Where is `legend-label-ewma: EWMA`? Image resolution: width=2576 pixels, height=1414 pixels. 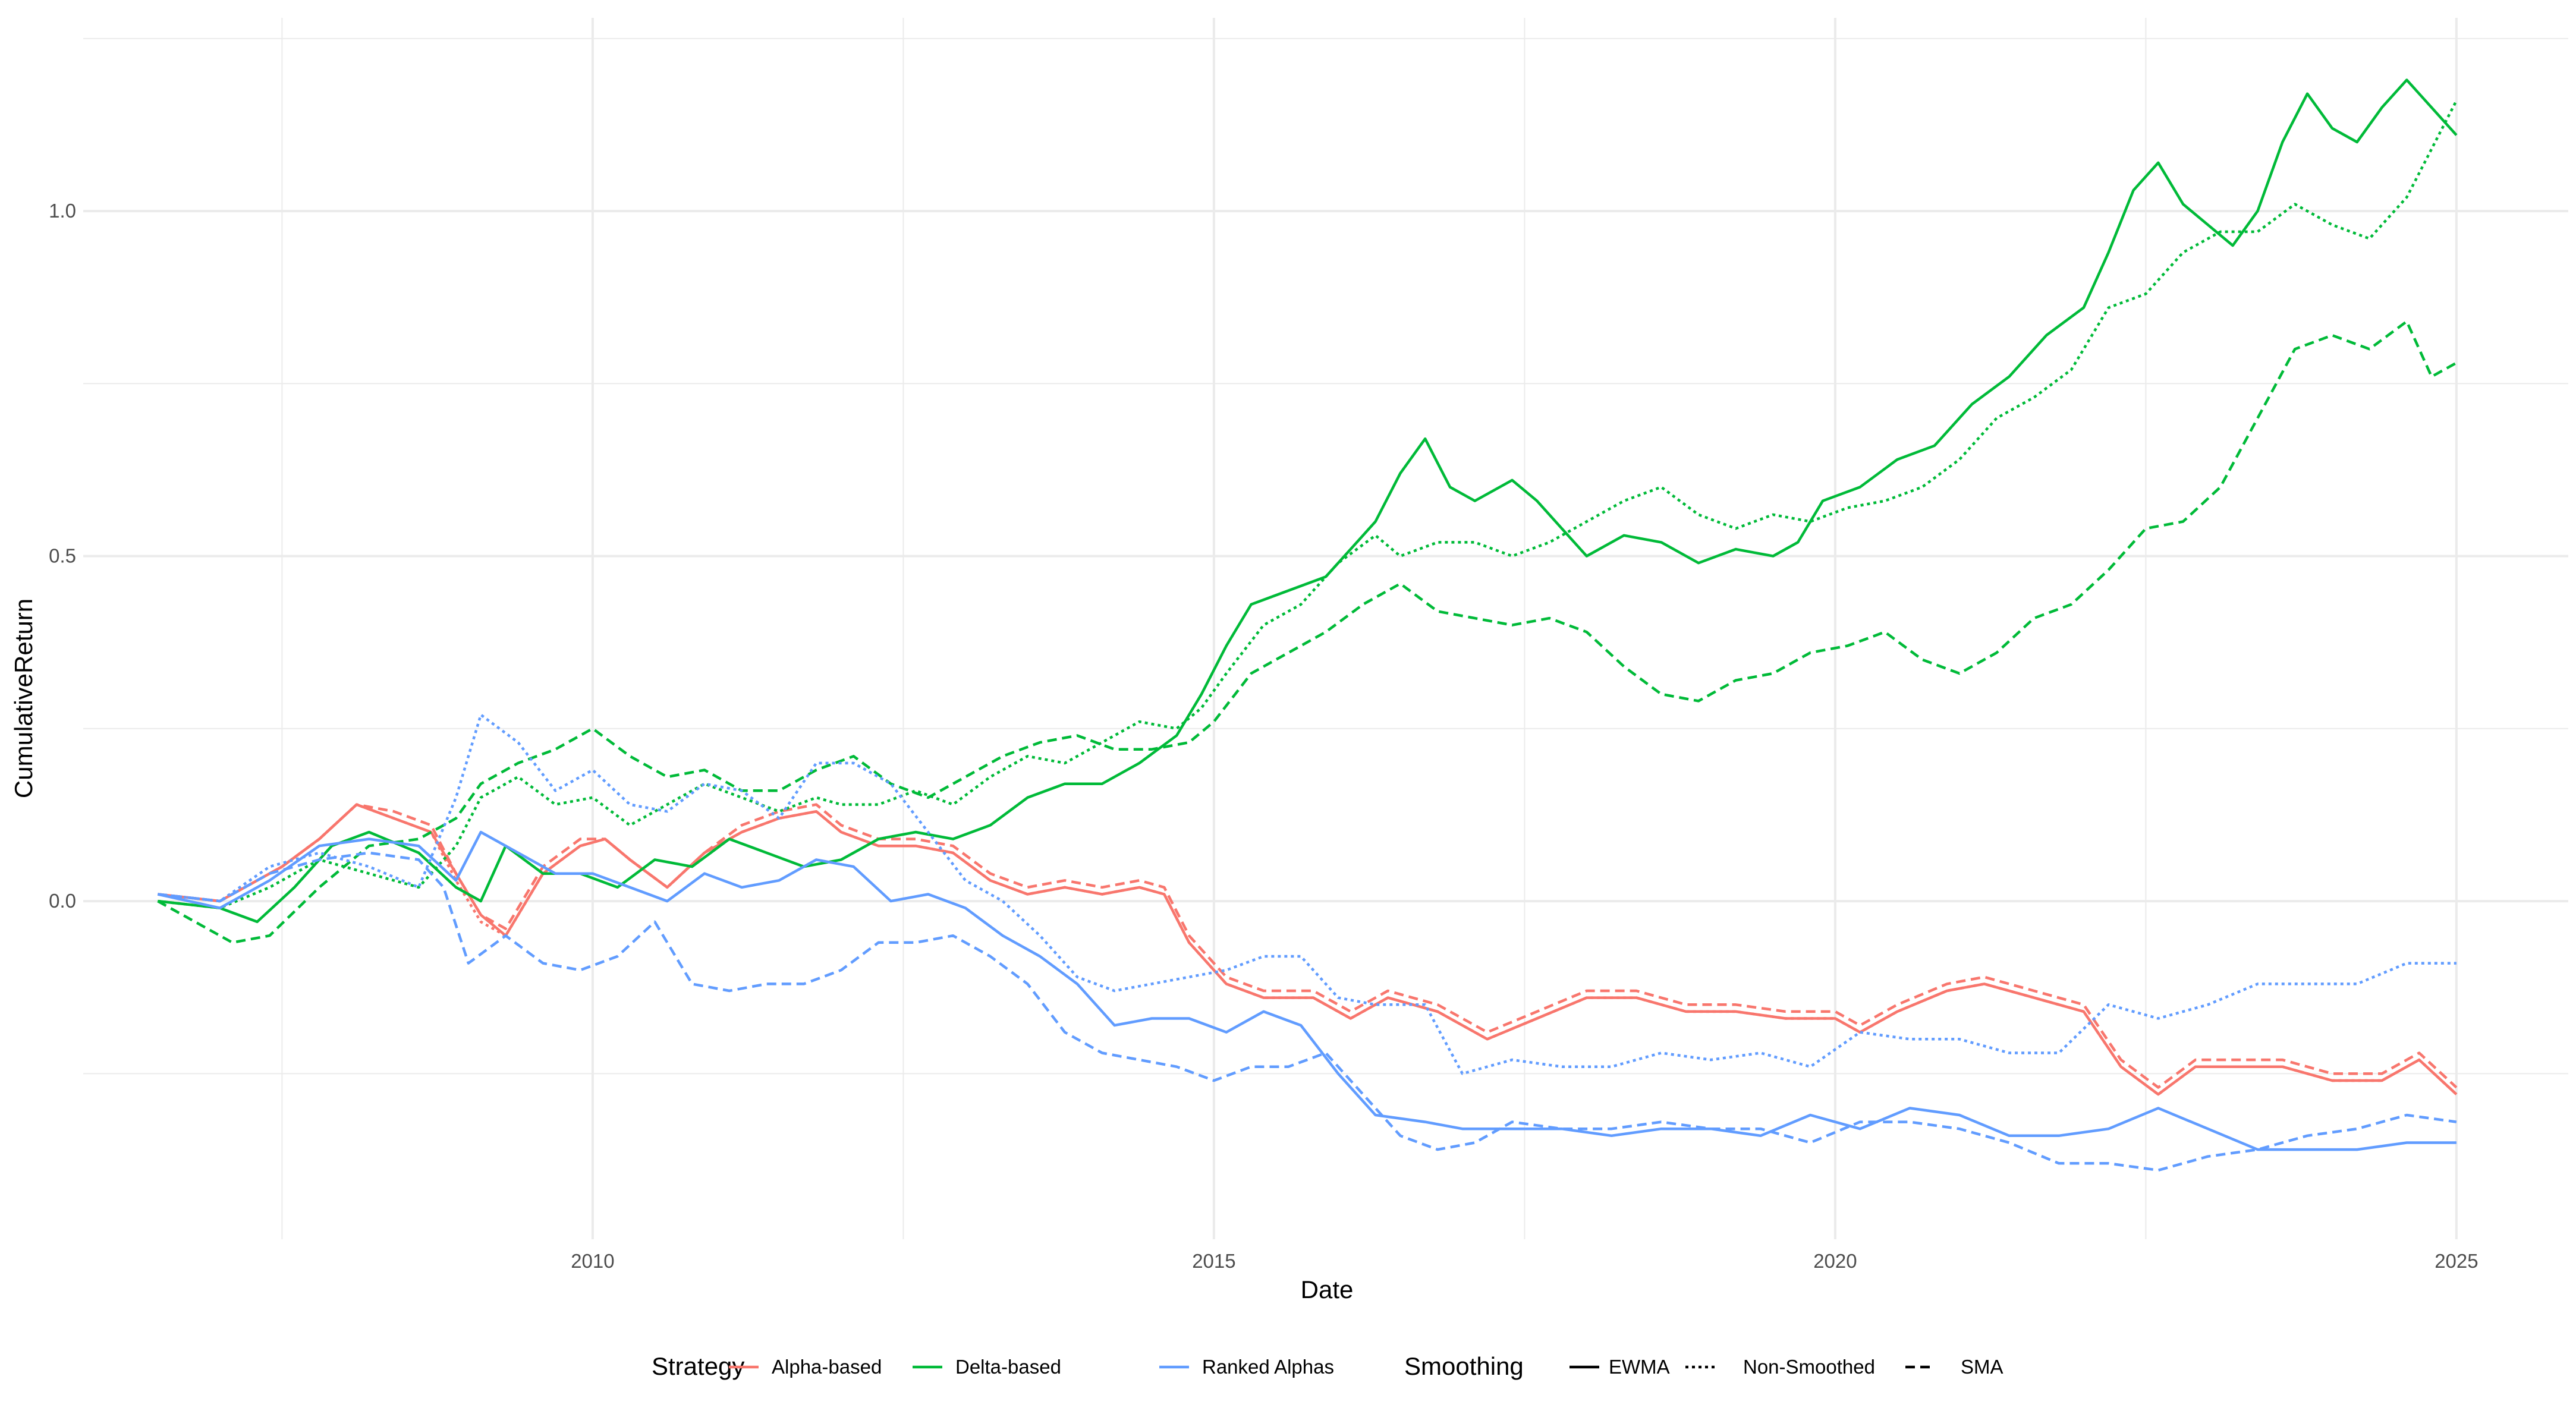
legend-label-ewma: EWMA is located at coordinates (1639, 1367).